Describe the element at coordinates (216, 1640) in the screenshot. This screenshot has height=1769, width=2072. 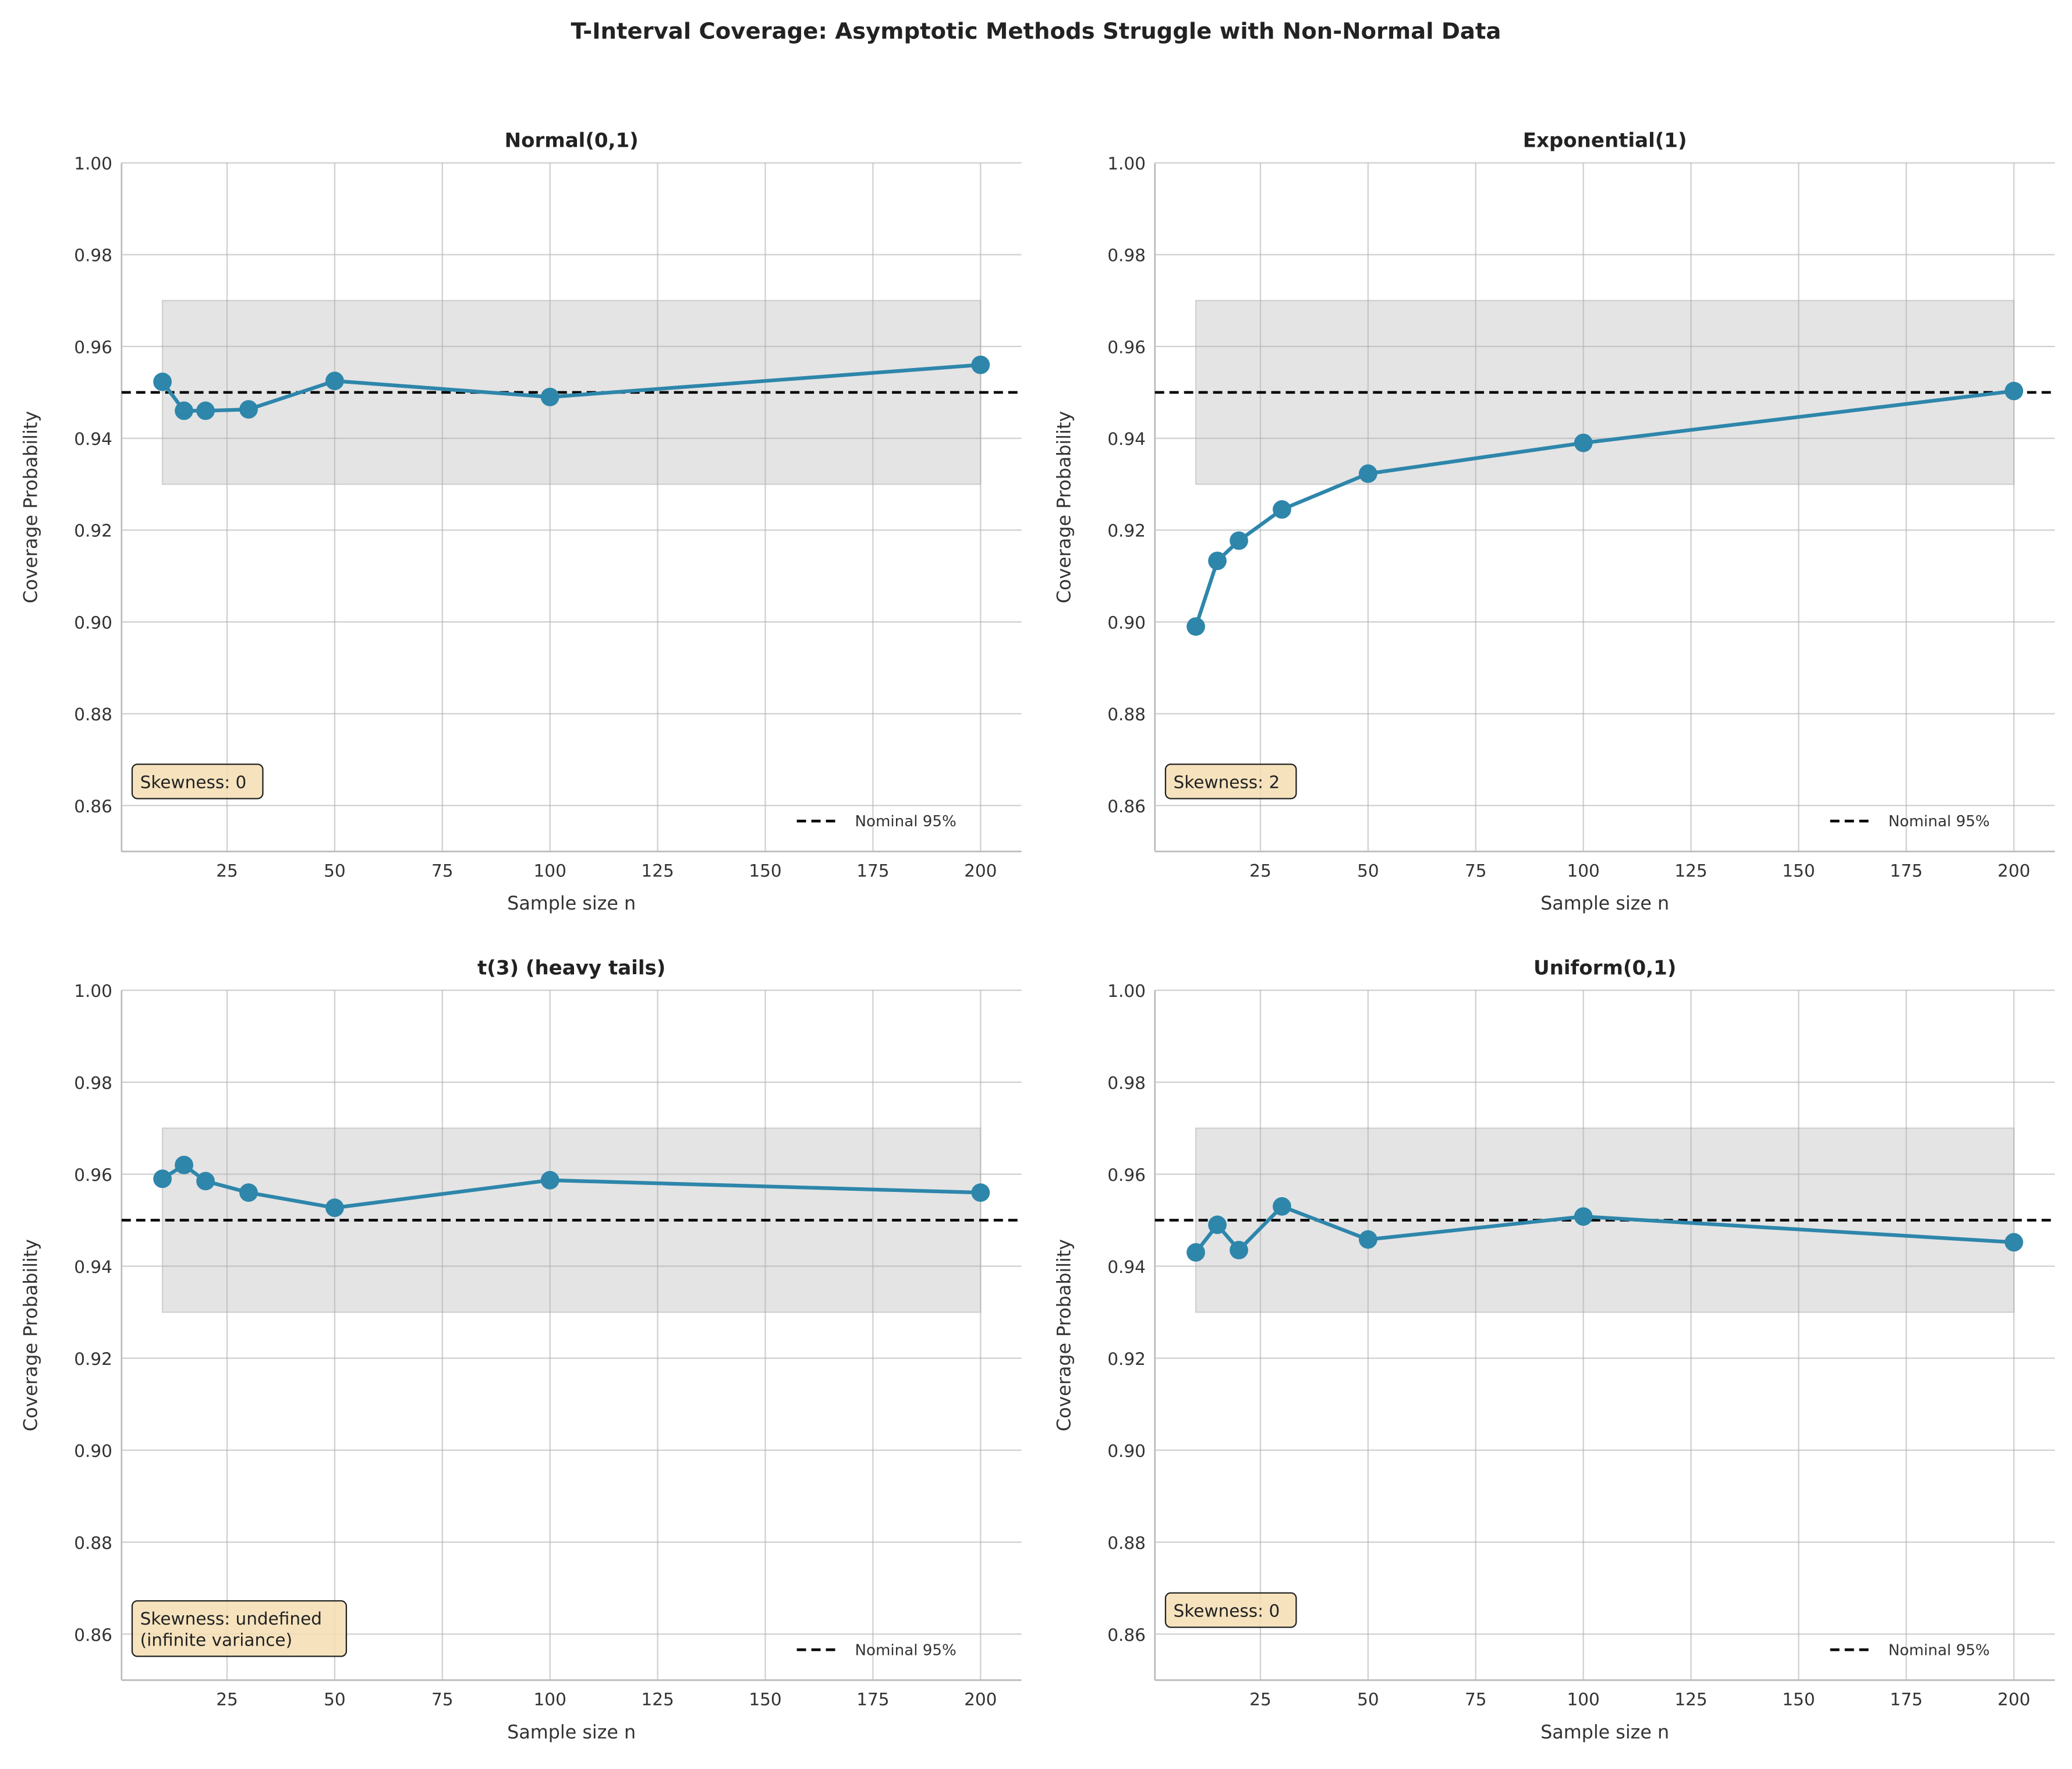
I see `skewness-annotation: (infinite variance)` at that location.